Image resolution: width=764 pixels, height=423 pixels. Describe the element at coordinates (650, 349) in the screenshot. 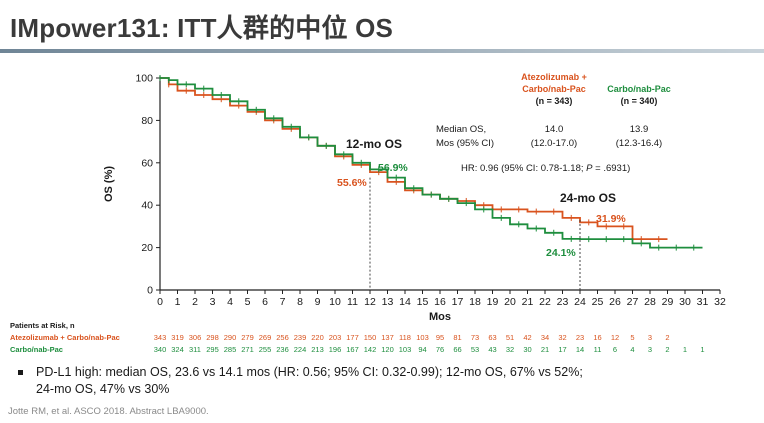

I see `risk-cell-carbo: 3` at that location.